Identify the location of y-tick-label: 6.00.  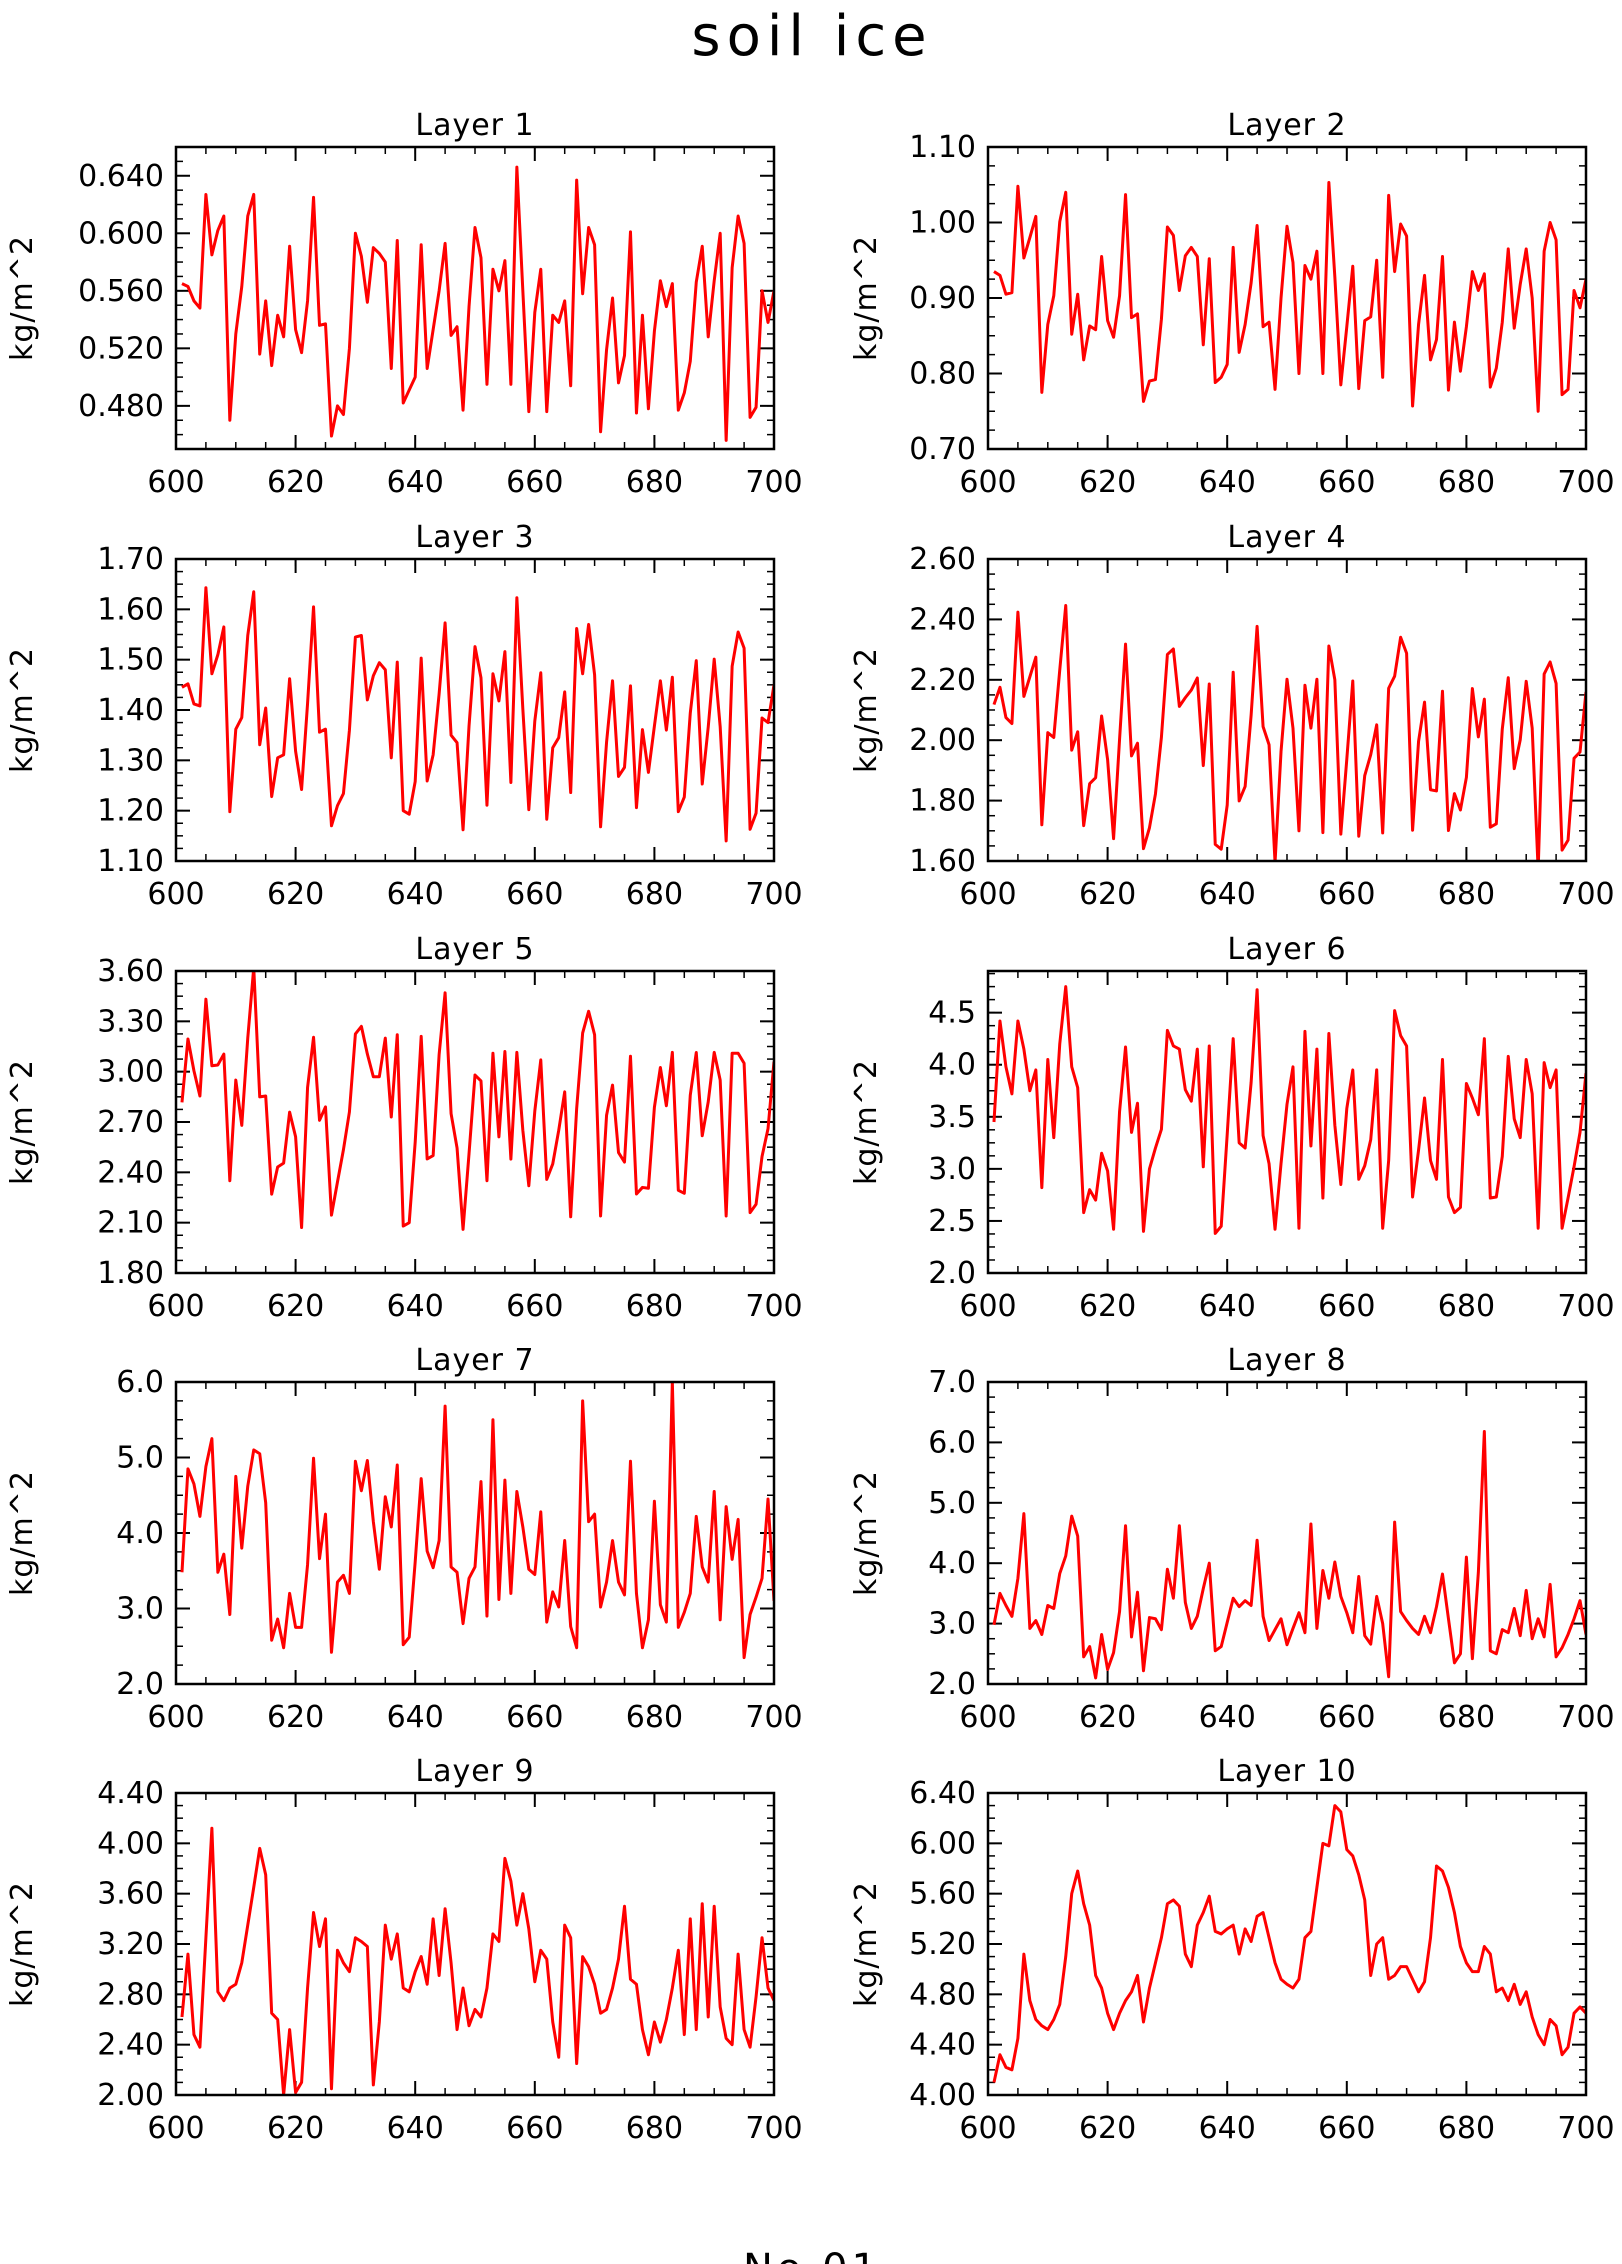
(942, 1843).